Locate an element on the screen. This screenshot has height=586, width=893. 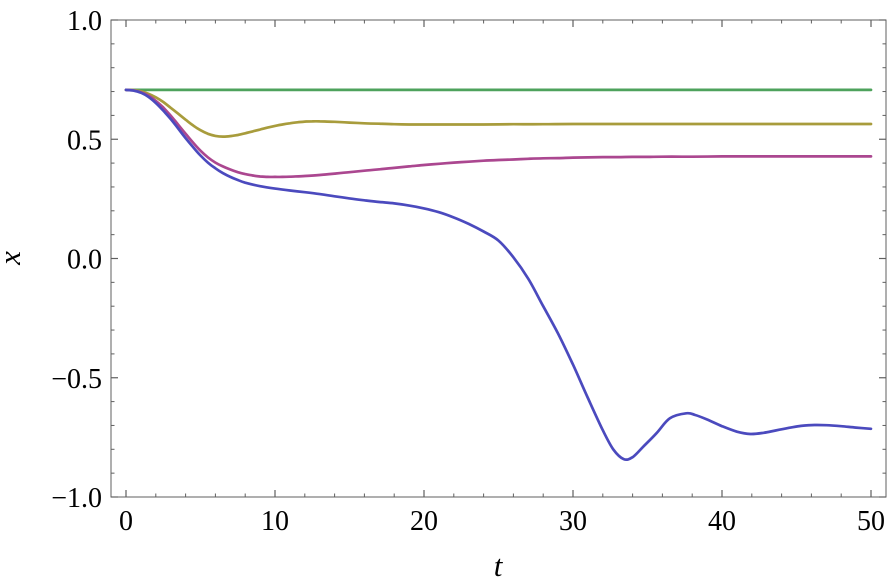
y-tick-label: 0.0 is located at coordinates (84, 260).